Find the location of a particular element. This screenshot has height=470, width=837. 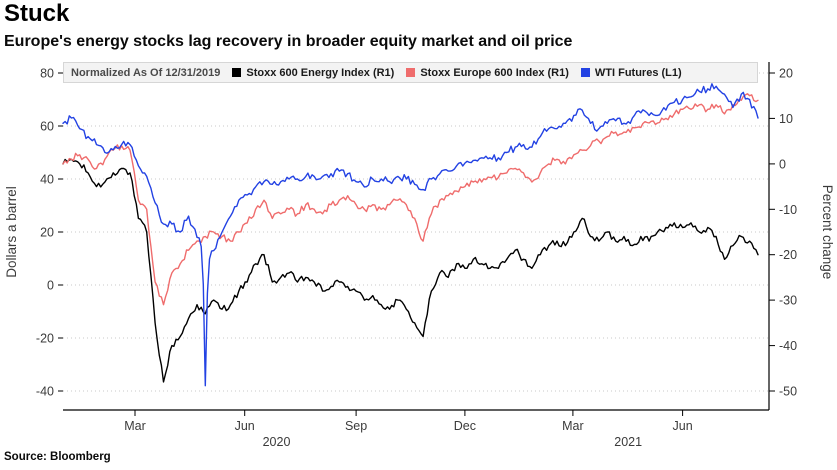

wti-series-swatch-icon is located at coordinates (585, 72).